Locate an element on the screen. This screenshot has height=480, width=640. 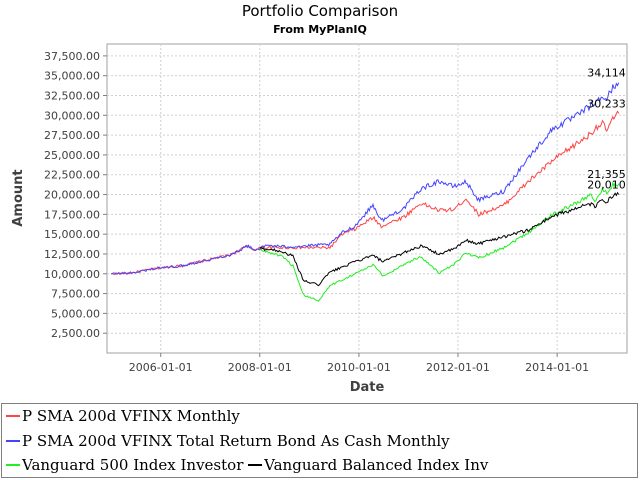
x-tick-label: 2008-01-01 is located at coordinates (260, 367).